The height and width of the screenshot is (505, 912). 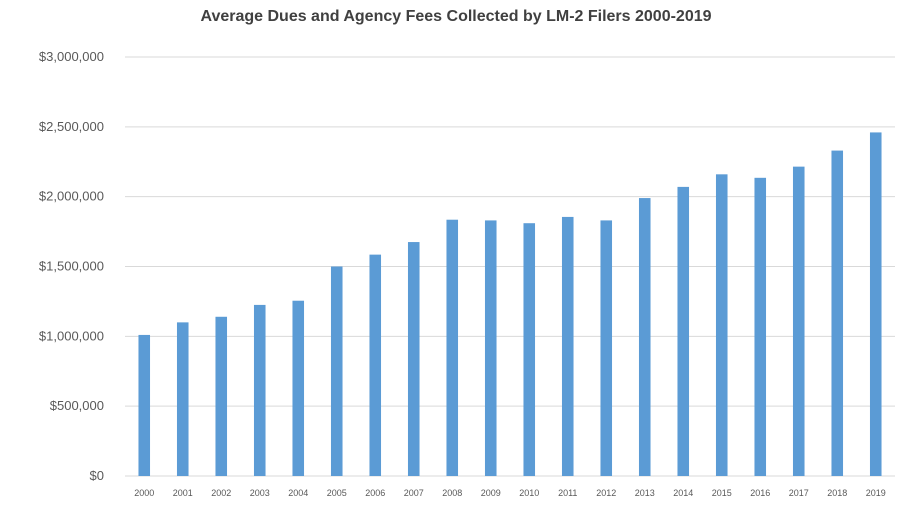 I want to click on x-tick-label: 2012, so click(x=606, y=493).